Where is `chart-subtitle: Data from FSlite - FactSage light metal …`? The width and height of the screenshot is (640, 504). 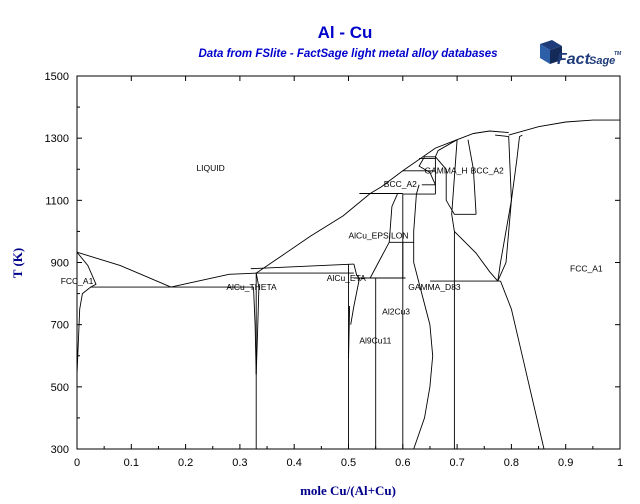 chart-subtitle: Data from FSlite - FactSage light metal … is located at coordinates (347, 54).